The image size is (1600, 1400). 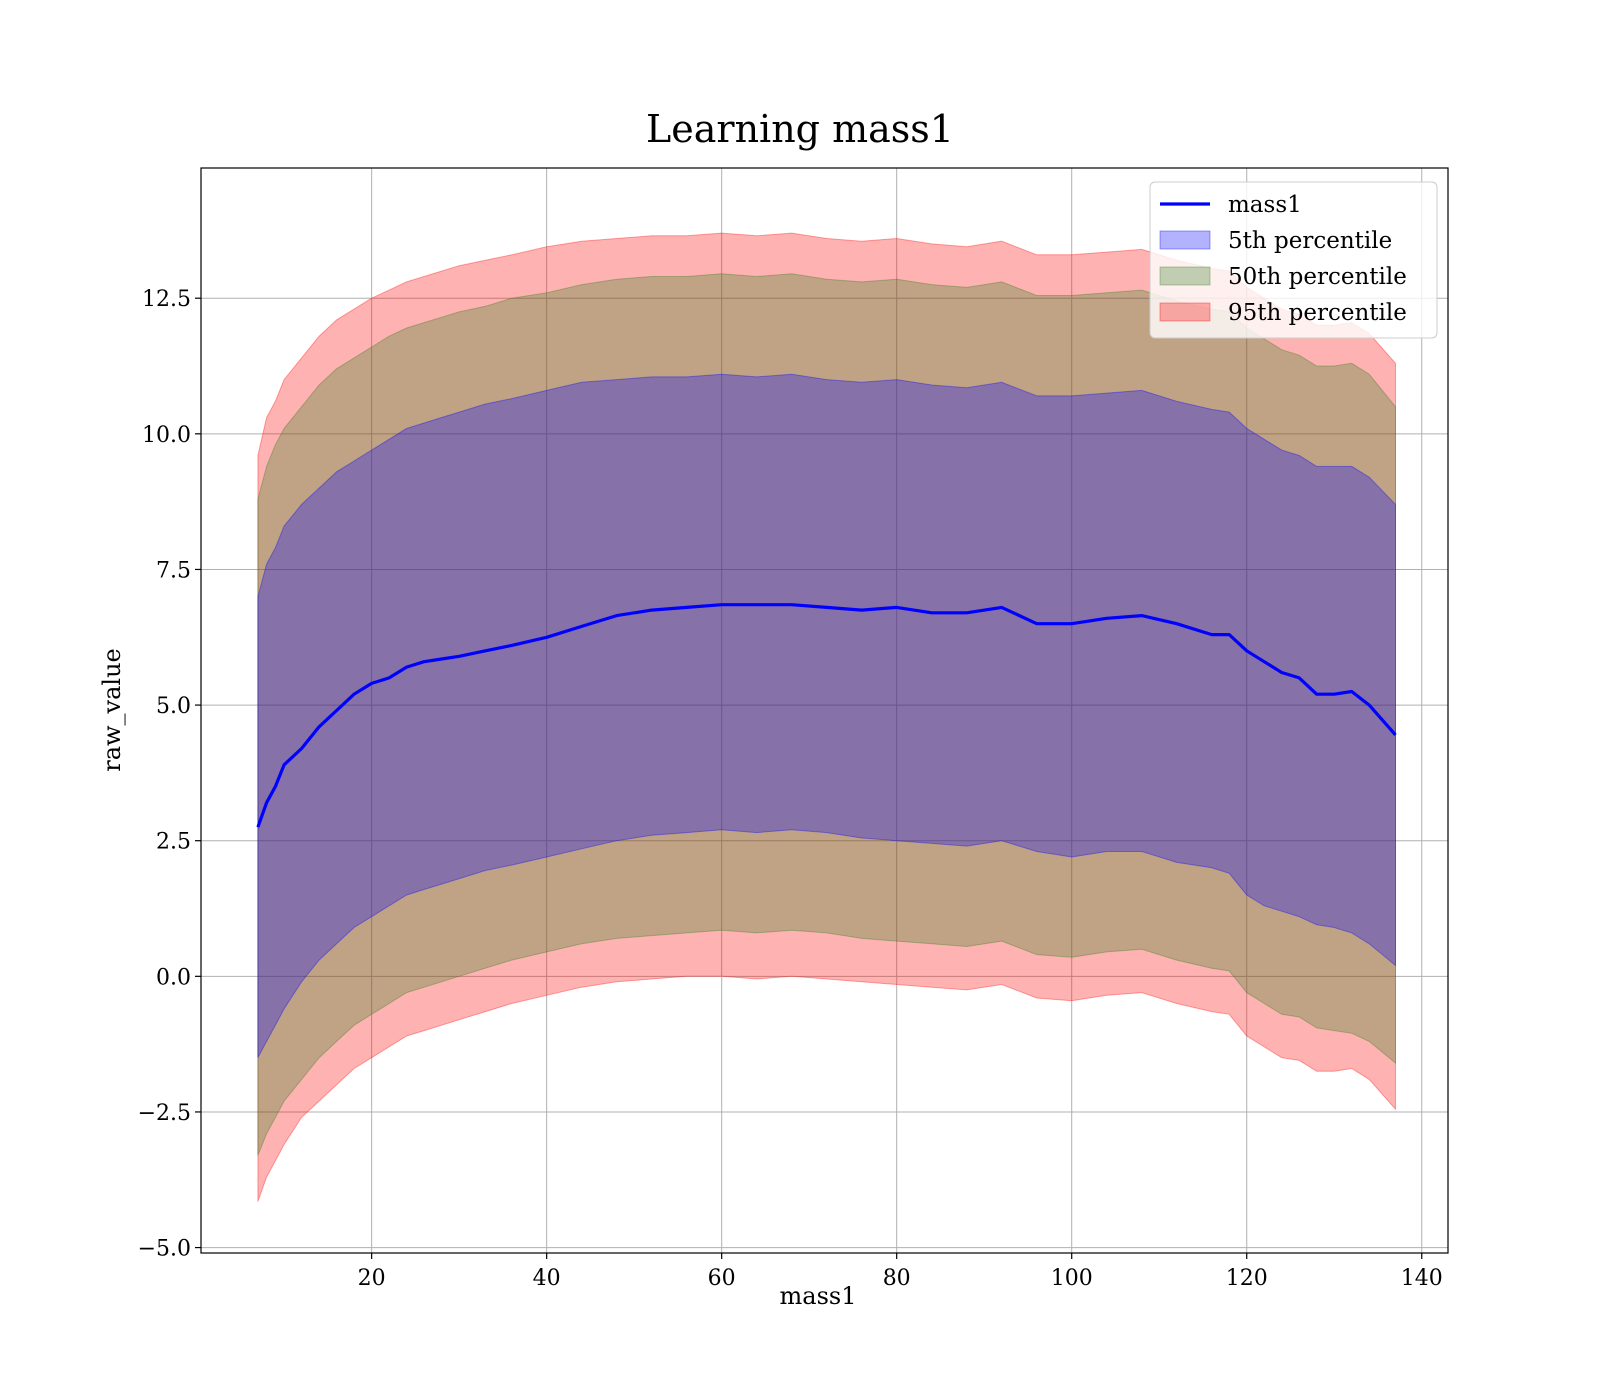 I want to click on y-tick-label: 7.5, so click(x=173, y=570).